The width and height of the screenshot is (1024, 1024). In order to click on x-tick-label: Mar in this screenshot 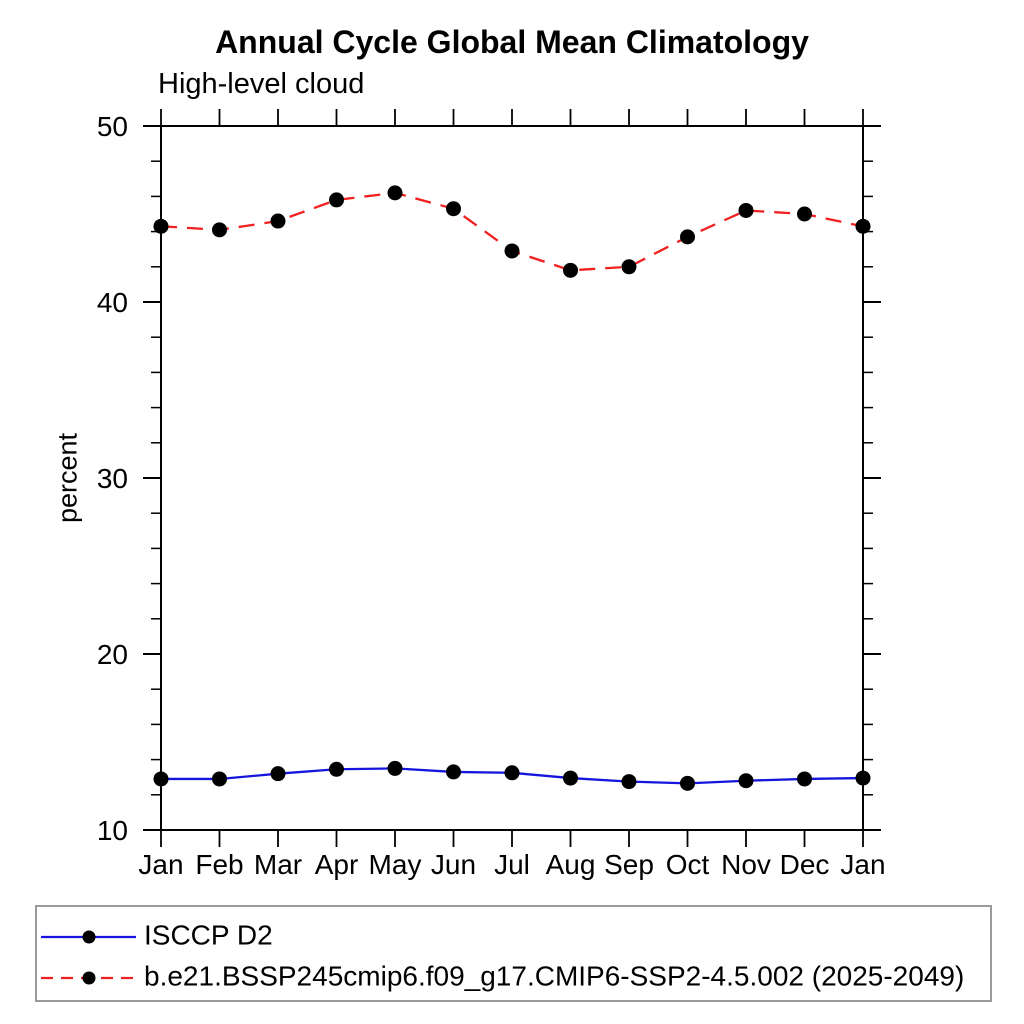, I will do `click(278, 864)`.